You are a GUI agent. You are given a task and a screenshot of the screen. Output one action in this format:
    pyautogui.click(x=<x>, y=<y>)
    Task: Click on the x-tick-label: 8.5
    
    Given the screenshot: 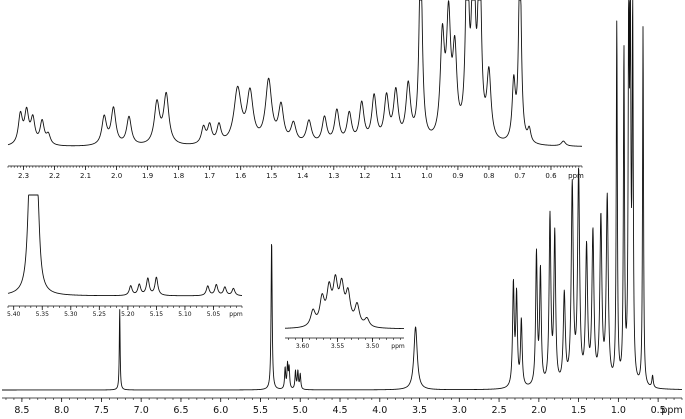 What is the action you would take?
    pyautogui.click(x=21, y=410)
    